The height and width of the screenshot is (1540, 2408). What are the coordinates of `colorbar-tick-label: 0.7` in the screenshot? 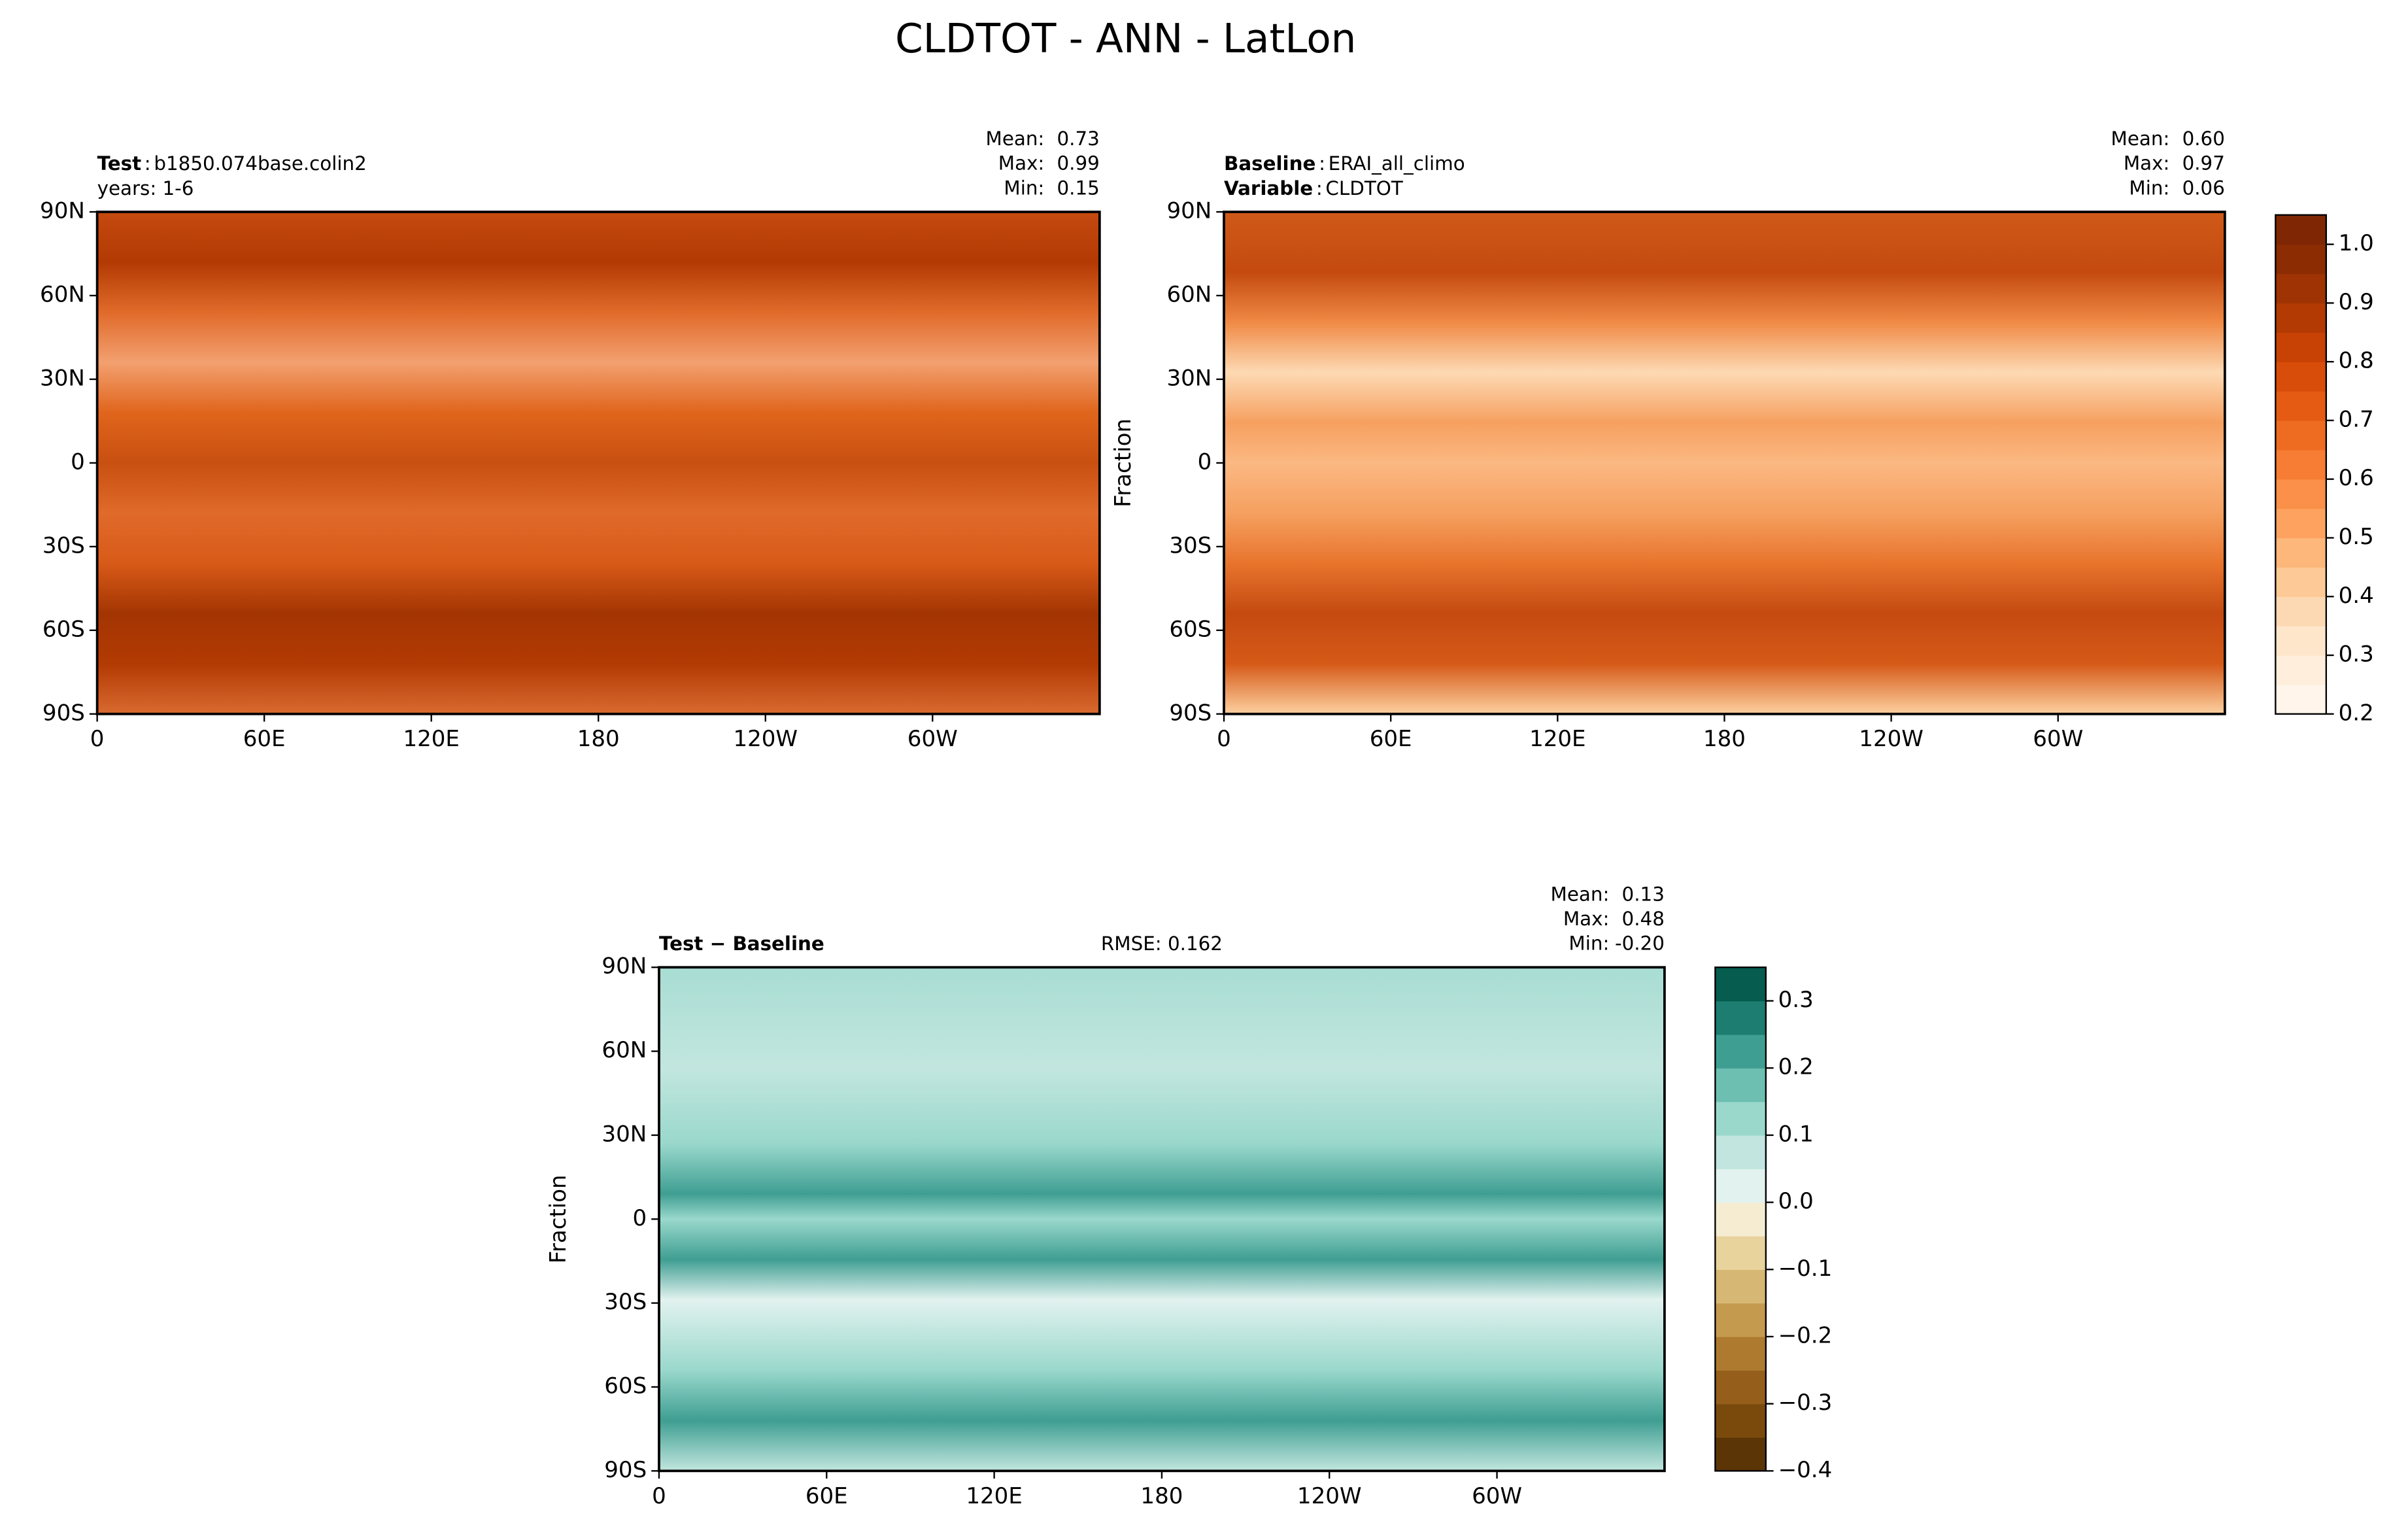 It's located at (2356, 419).